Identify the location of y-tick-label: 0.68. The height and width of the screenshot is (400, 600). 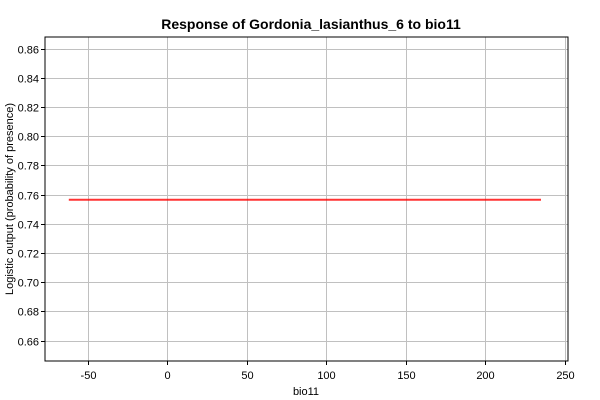
(28, 313).